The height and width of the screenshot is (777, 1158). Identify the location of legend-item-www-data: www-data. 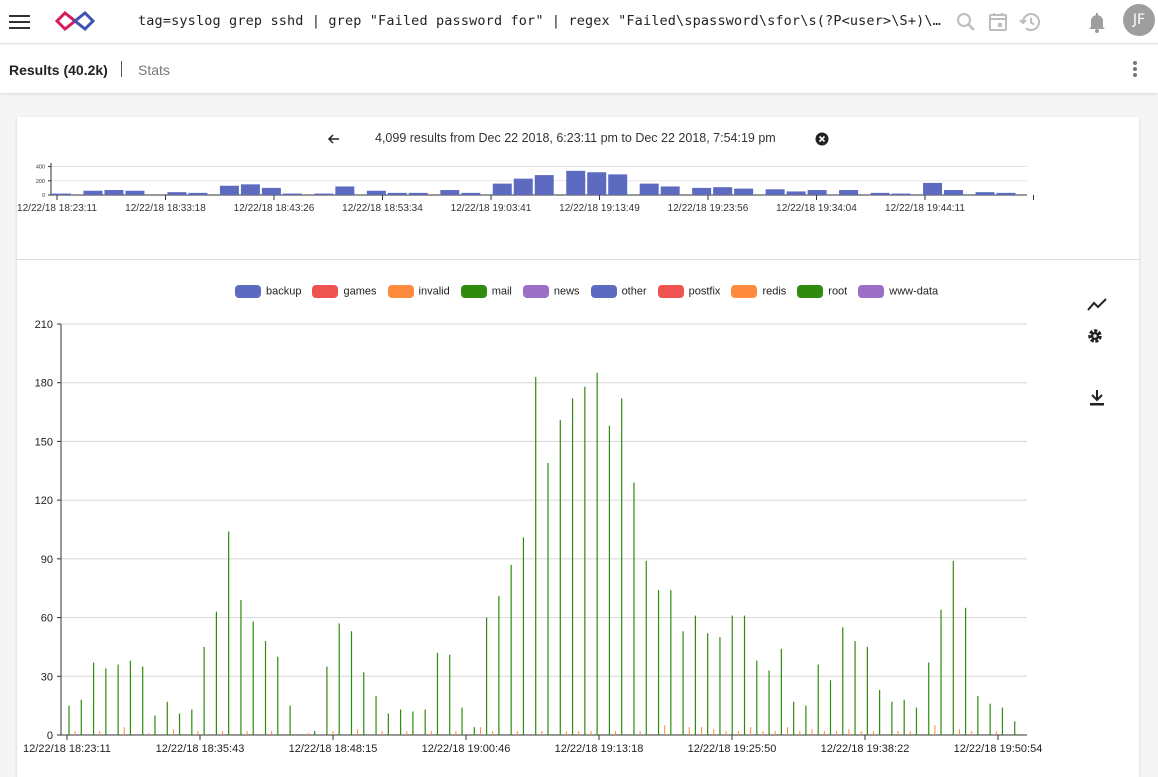
(898, 291).